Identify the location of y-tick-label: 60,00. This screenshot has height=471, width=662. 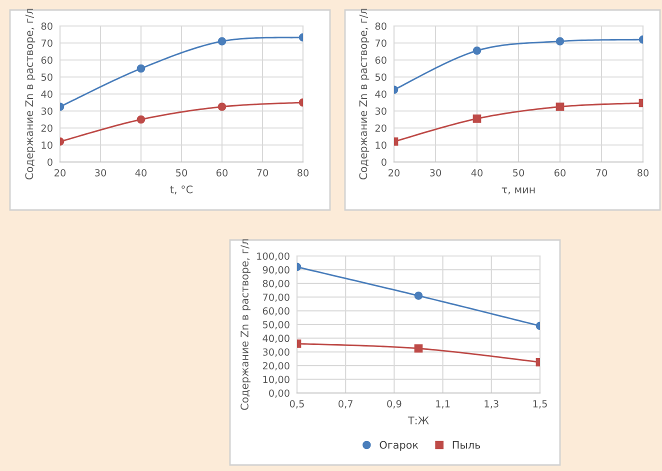
(276, 311).